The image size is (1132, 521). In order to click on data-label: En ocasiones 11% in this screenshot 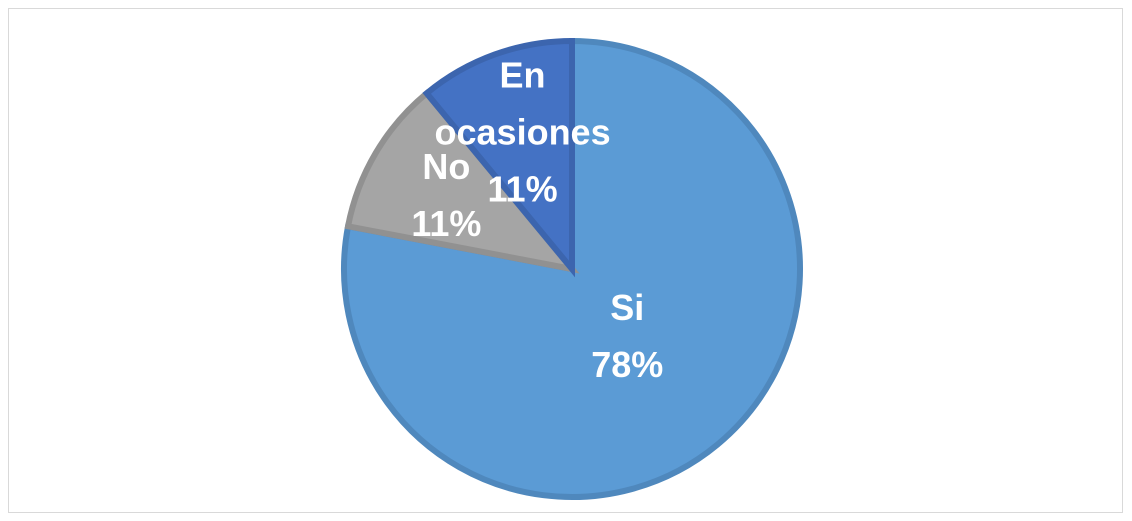, I will do `click(523, 131)`.